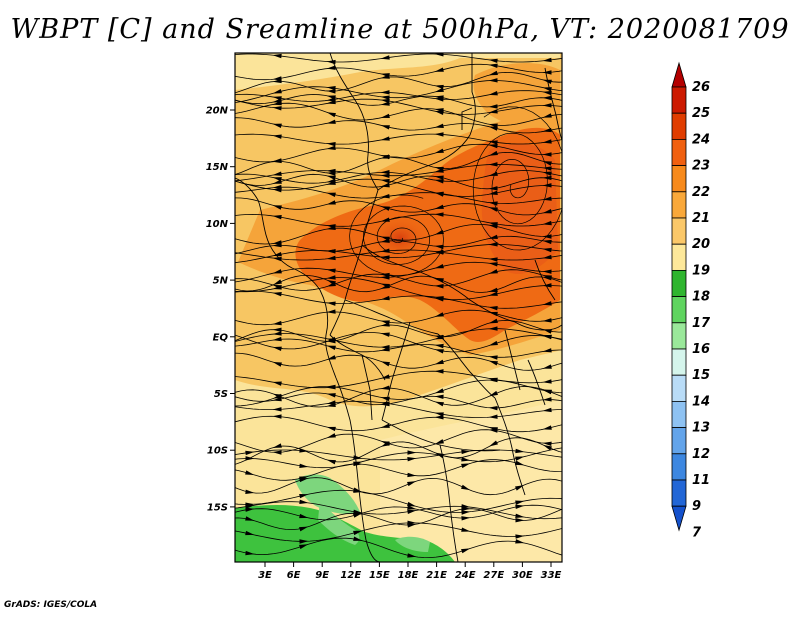  Describe the element at coordinates (701, 349) in the screenshot. I see `colorbar-label: 16` at that location.